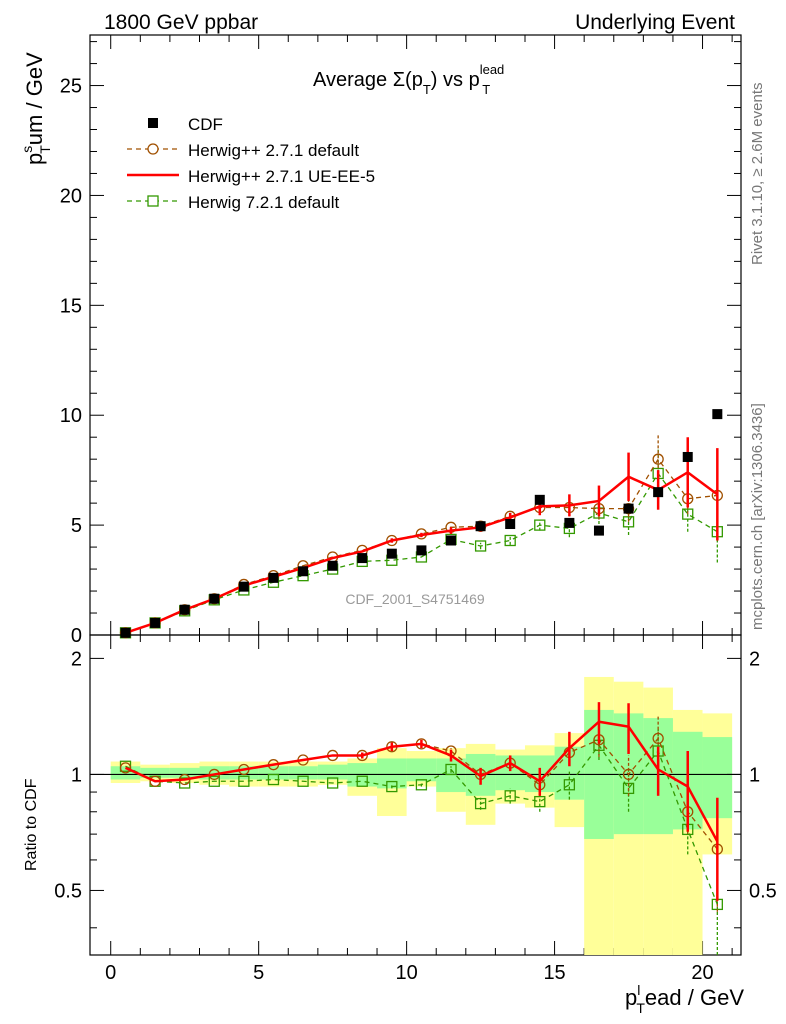  What do you see at coordinates (76, 636) in the screenshot?
I see `y-tick-label: 0` at bounding box center [76, 636].